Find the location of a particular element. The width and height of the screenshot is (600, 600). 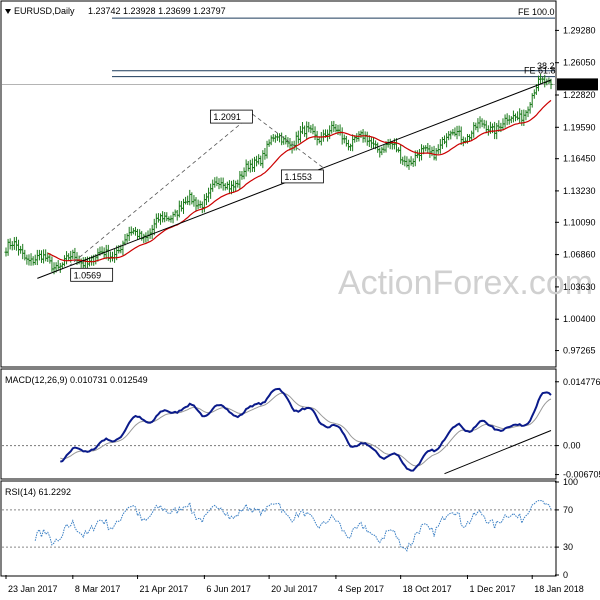

x-tick-label: 23 Jan 2017 is located at coordinates (33, 589).